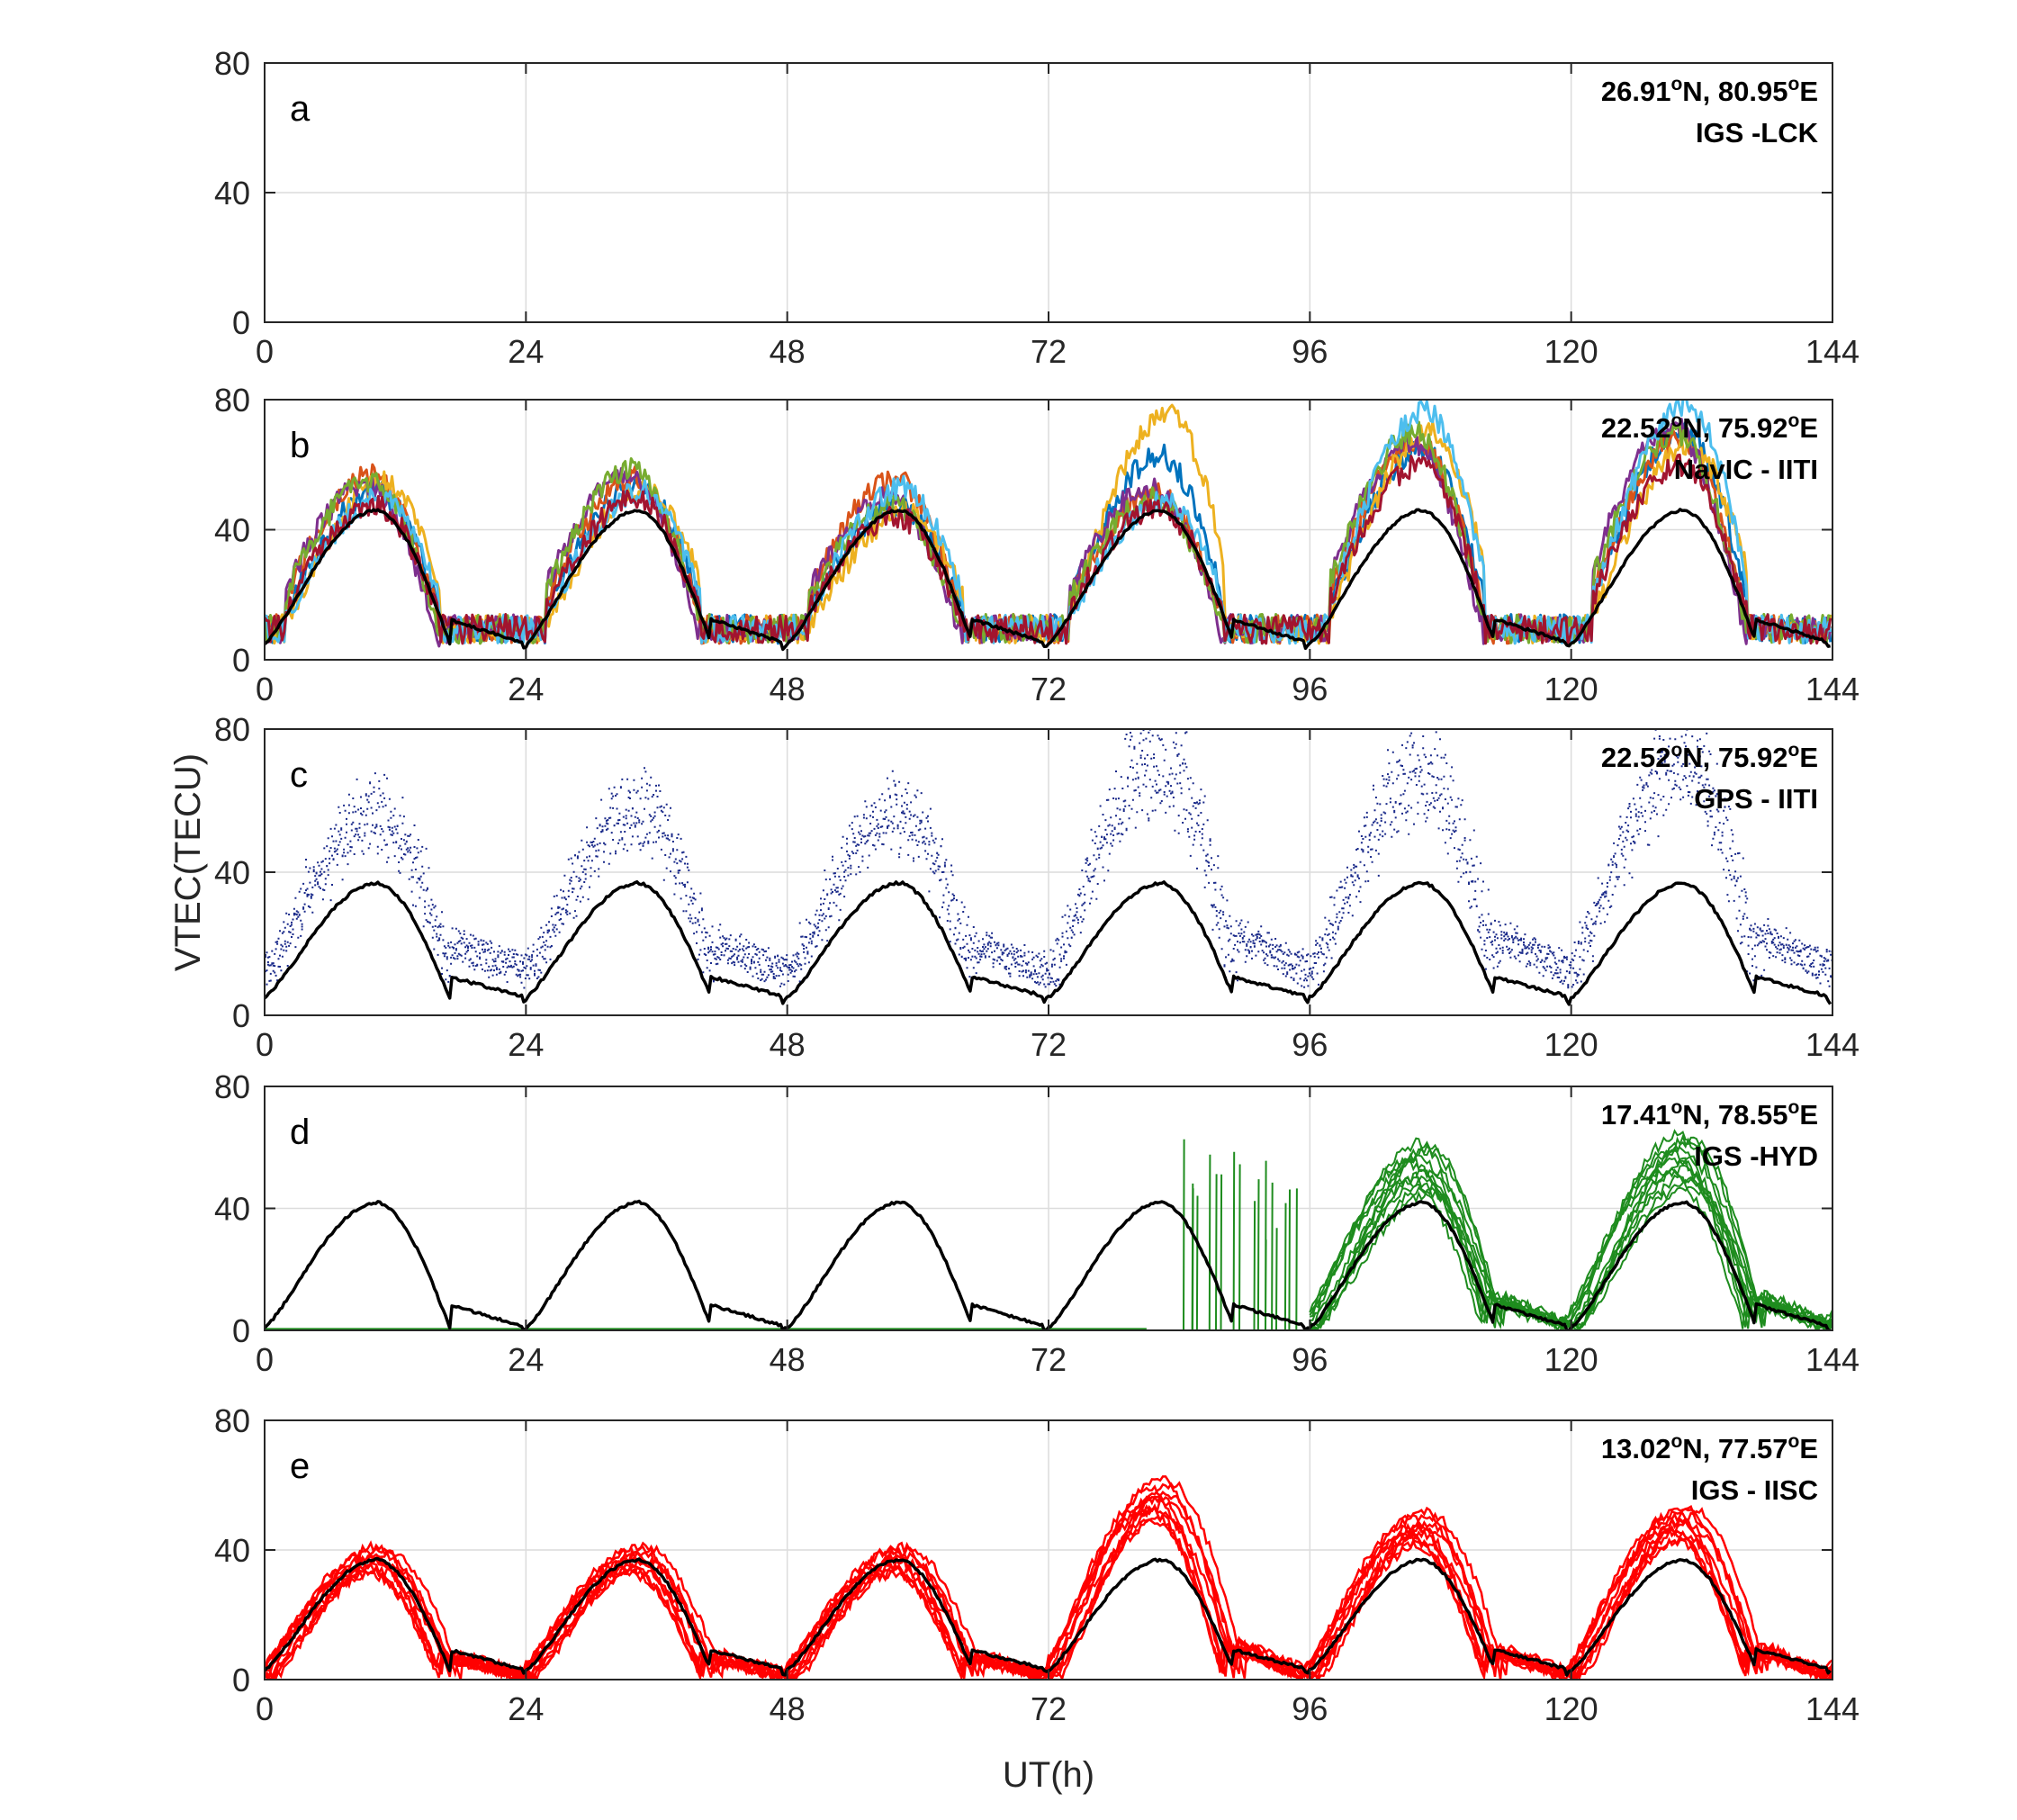 The image size is (2017, 1820). Describe the element at coordinates (1709, 1114) in the screenshot. I see `station-coordinates: 17.41oN, 78.55oE` at that location.